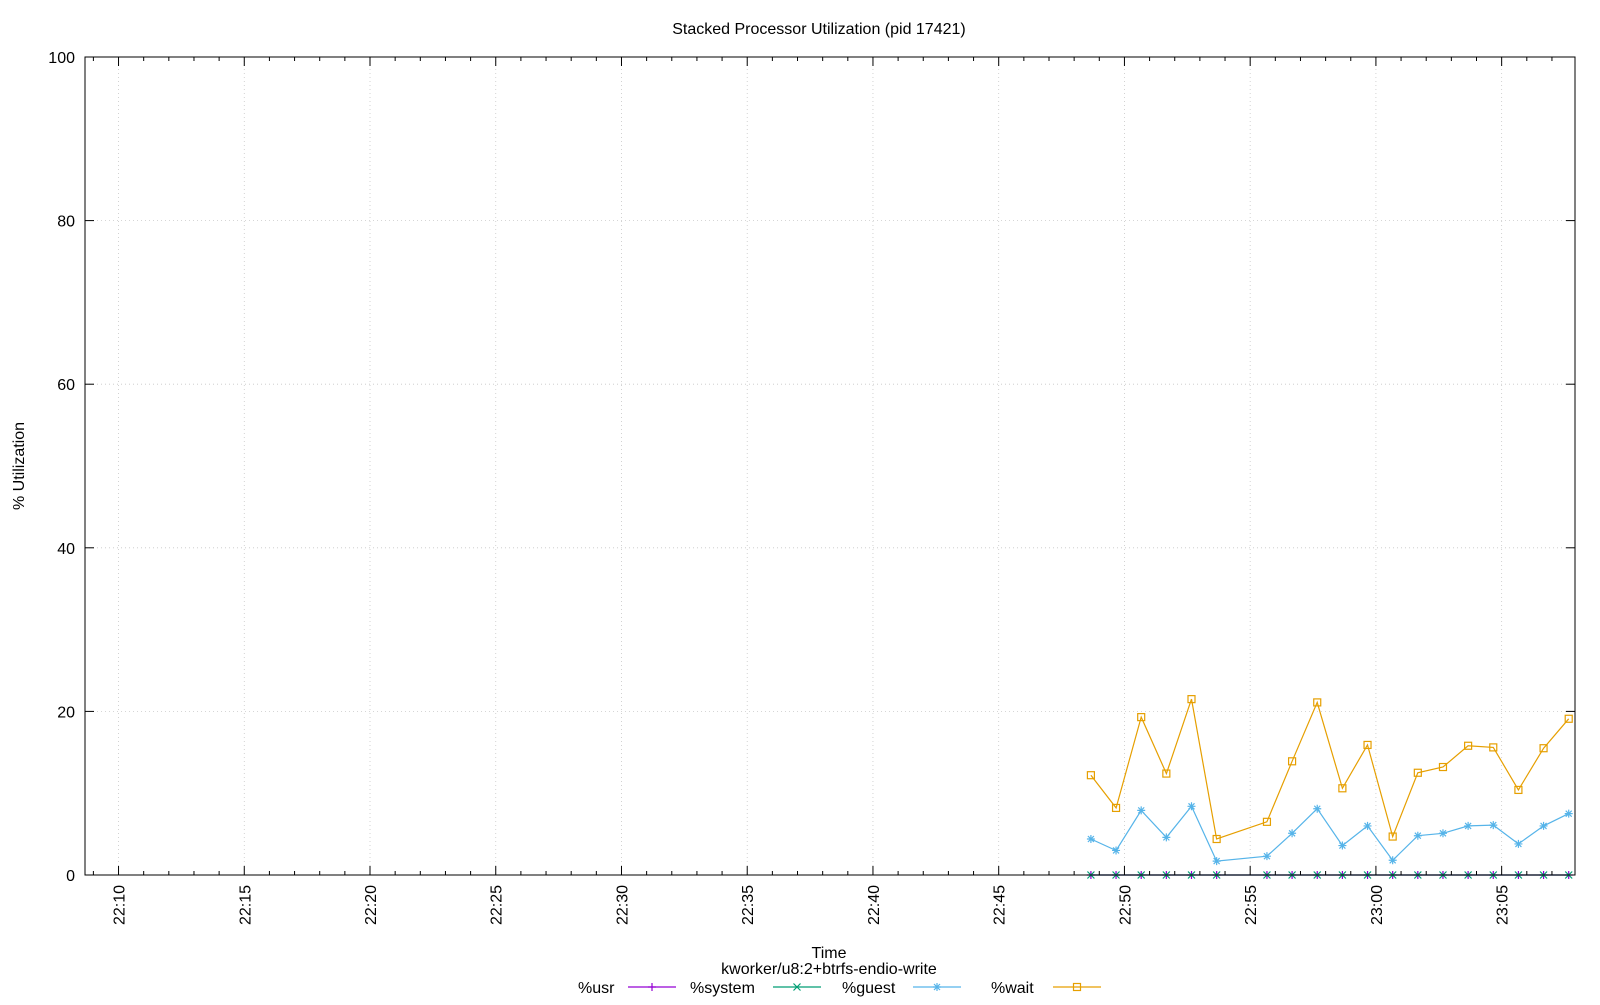 The width and height of the screenshot is (1600, 1005). What do you see at coordinates (1046, 988) in the screenshot?
I see `legend-item-wait: %wait` at bounding box center [1046, 988].